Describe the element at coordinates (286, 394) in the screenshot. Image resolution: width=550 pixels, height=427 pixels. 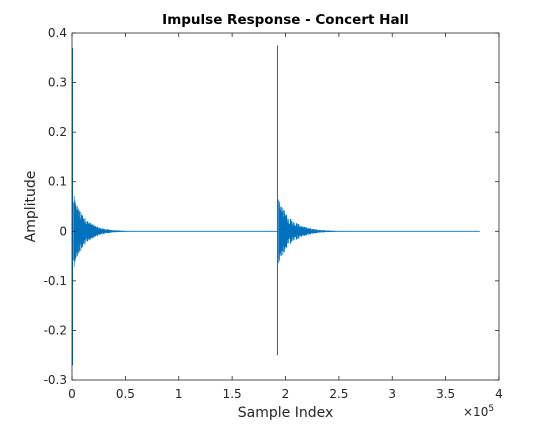
I see `x-tick-label: 2` at that location.